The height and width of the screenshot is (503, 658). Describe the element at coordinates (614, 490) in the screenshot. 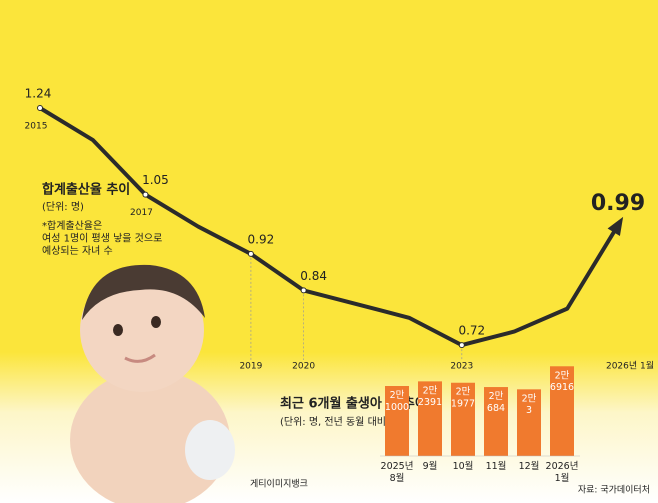

I see `source: 자료: 국가데이터처` at that location.